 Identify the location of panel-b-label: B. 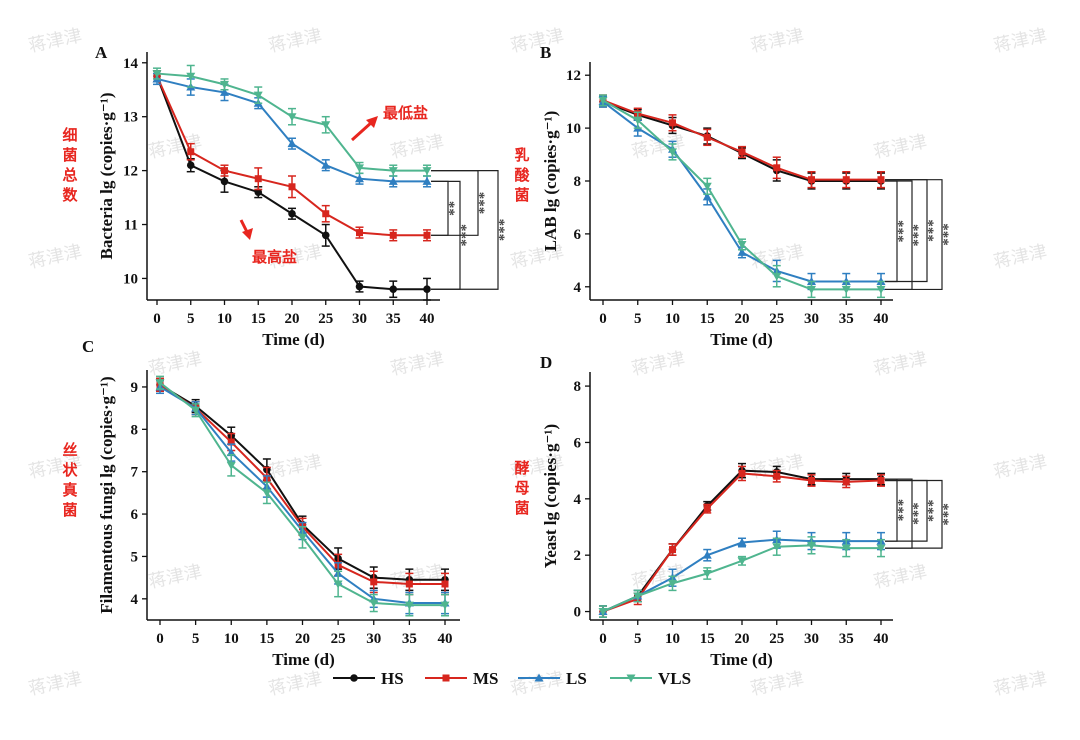
(545, 52).